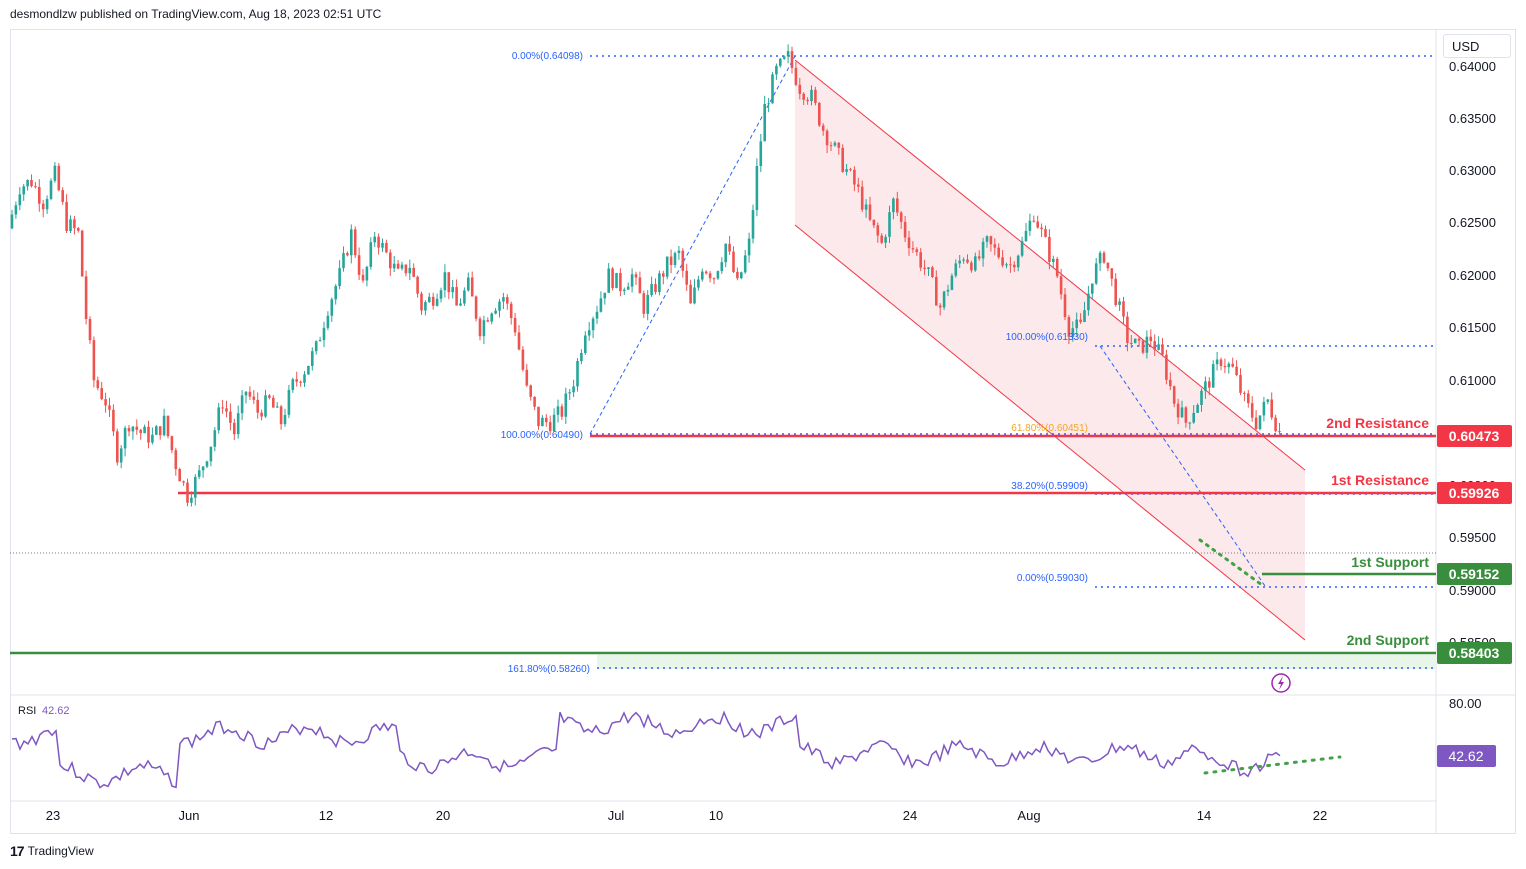 The image size is (1526, 869). What do you see at coordinates (1281, 683) in the screenshot?
I see `lightning-icon` at bounding box center [1281, 683].